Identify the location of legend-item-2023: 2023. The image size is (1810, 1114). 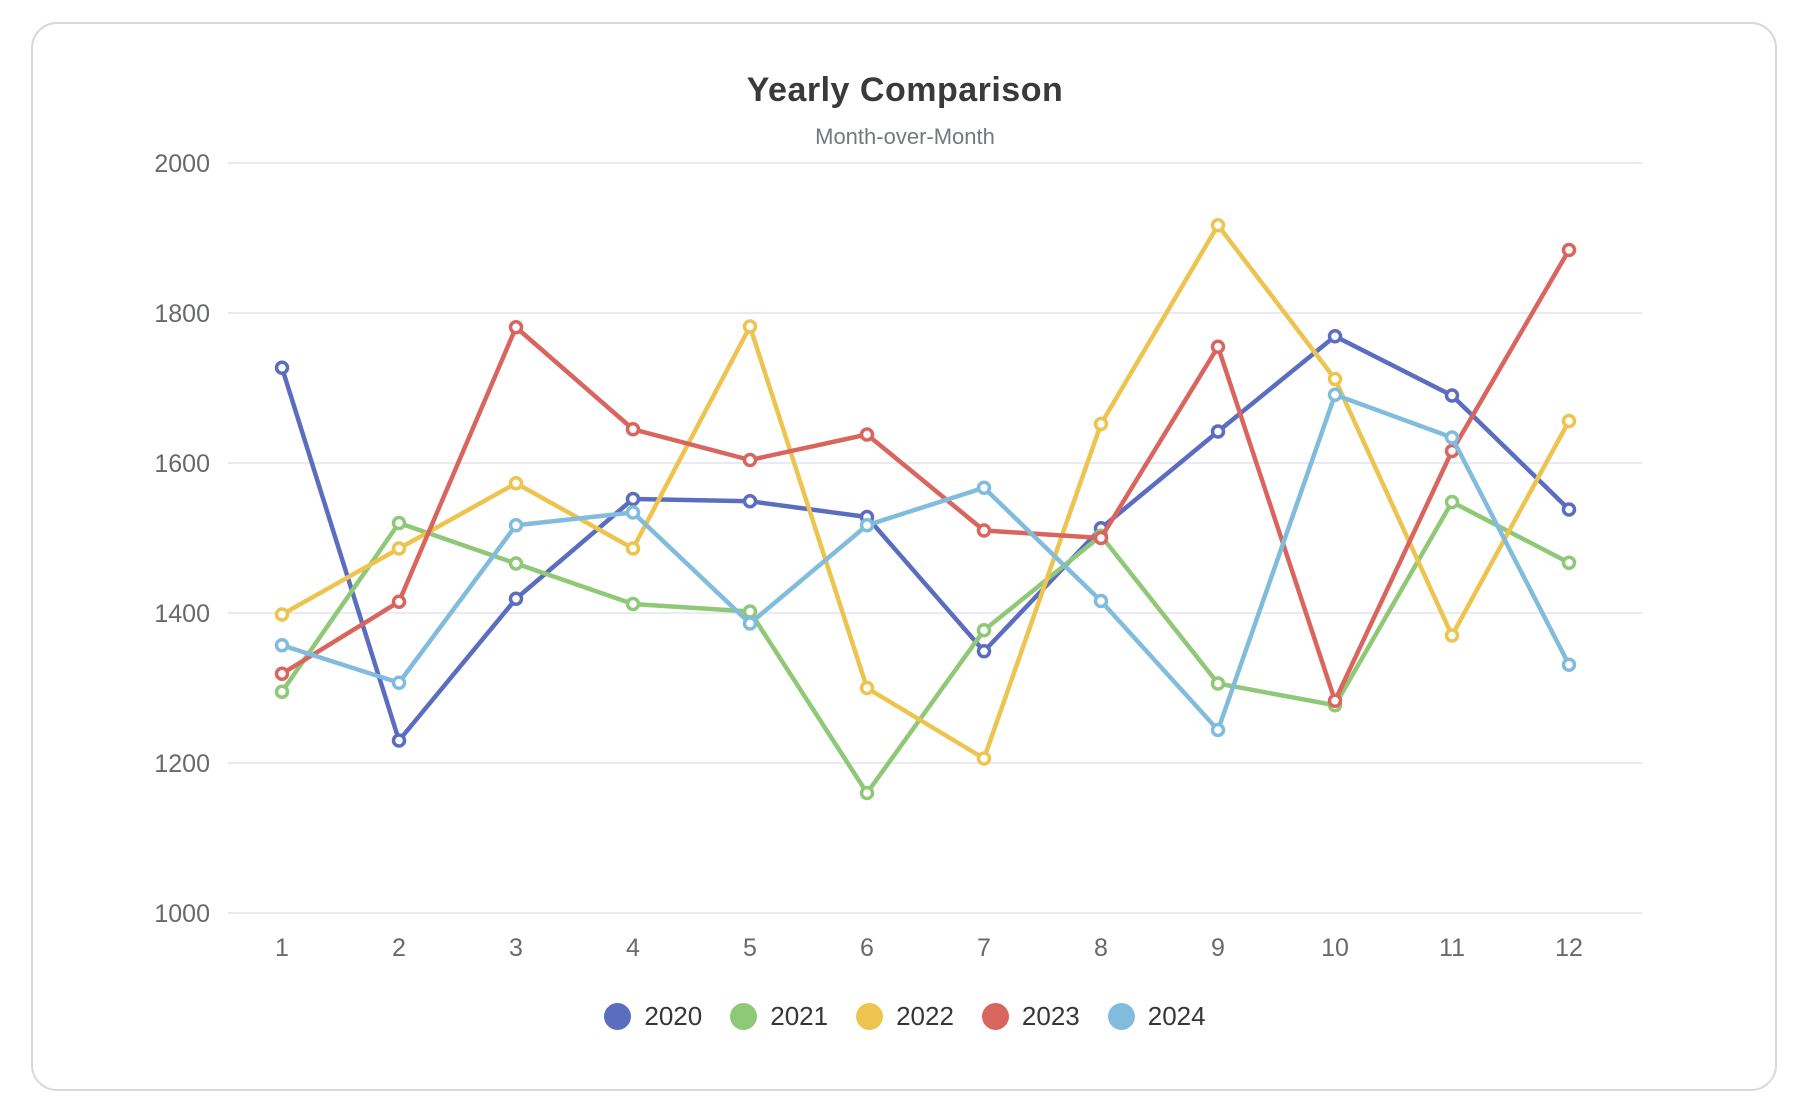
(1030, 1016).